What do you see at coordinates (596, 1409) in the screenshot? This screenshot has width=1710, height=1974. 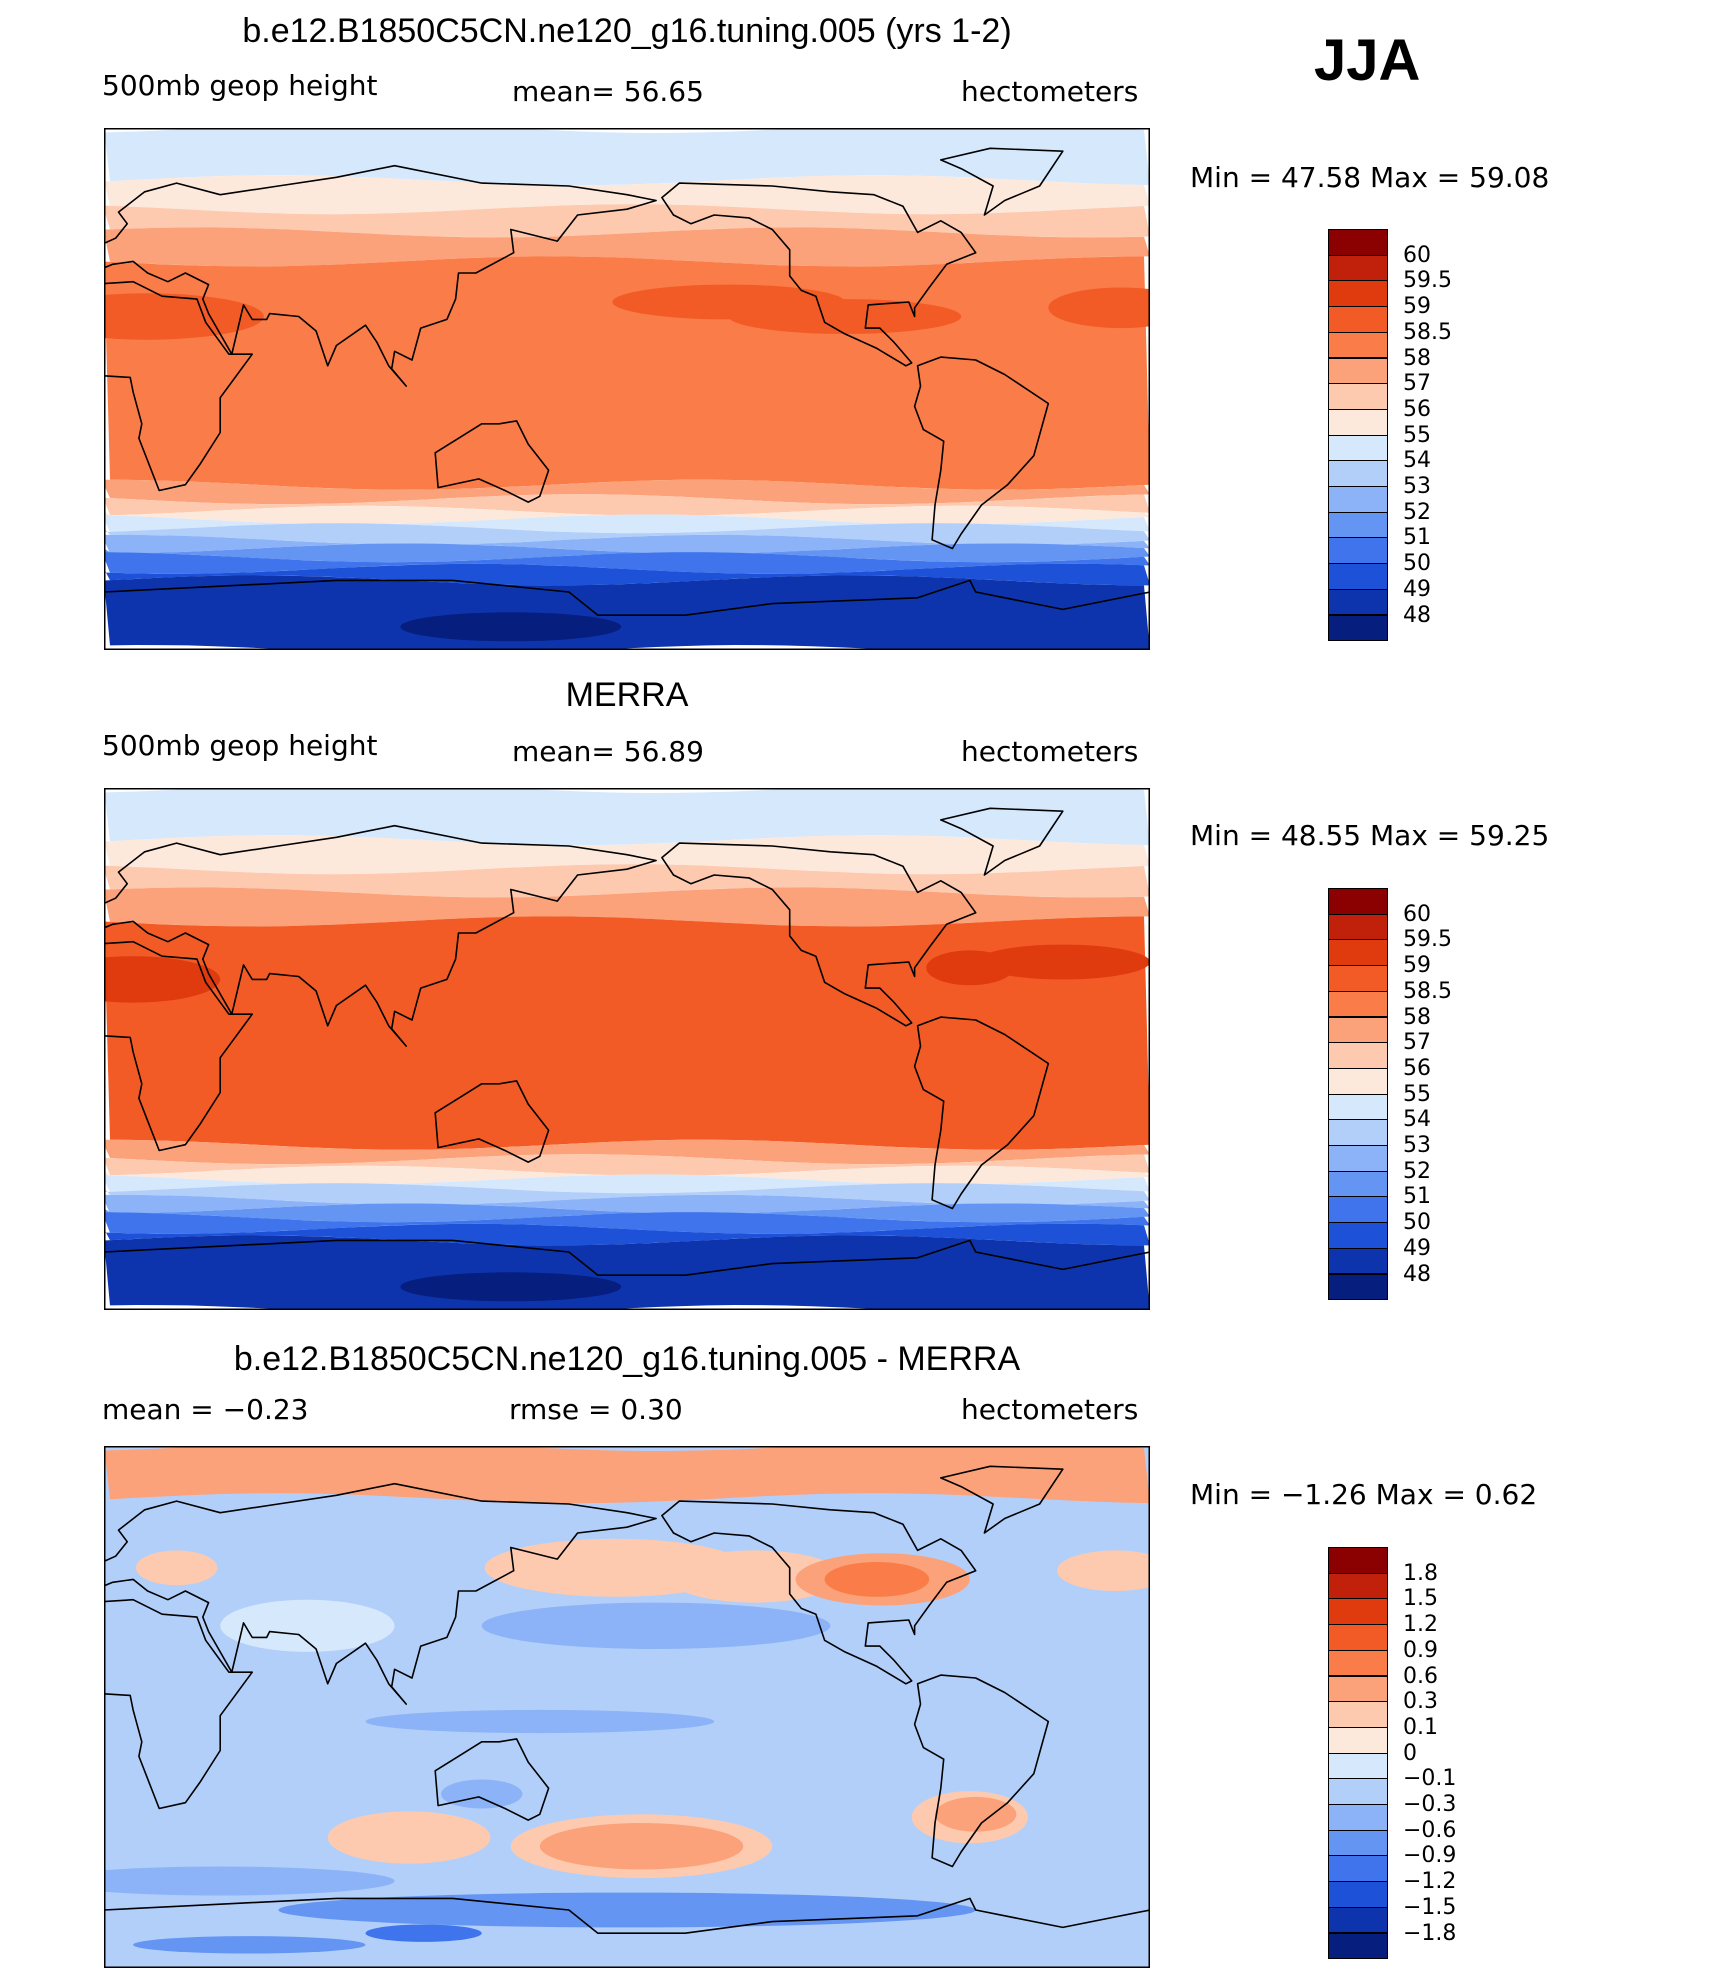 I see `panel-3-rmse: rmse = 0.30` at bounding box center [596, 1409].